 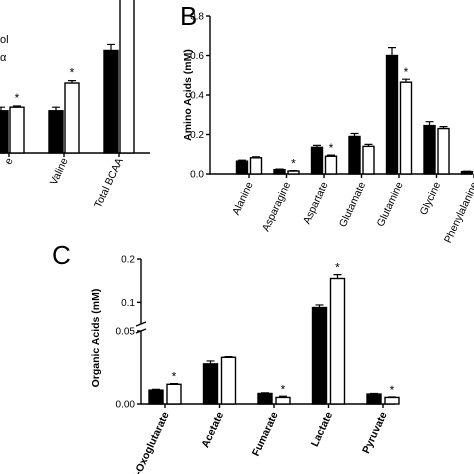 I want to click on category-label: Glutamate, so click(x=352, y=204).